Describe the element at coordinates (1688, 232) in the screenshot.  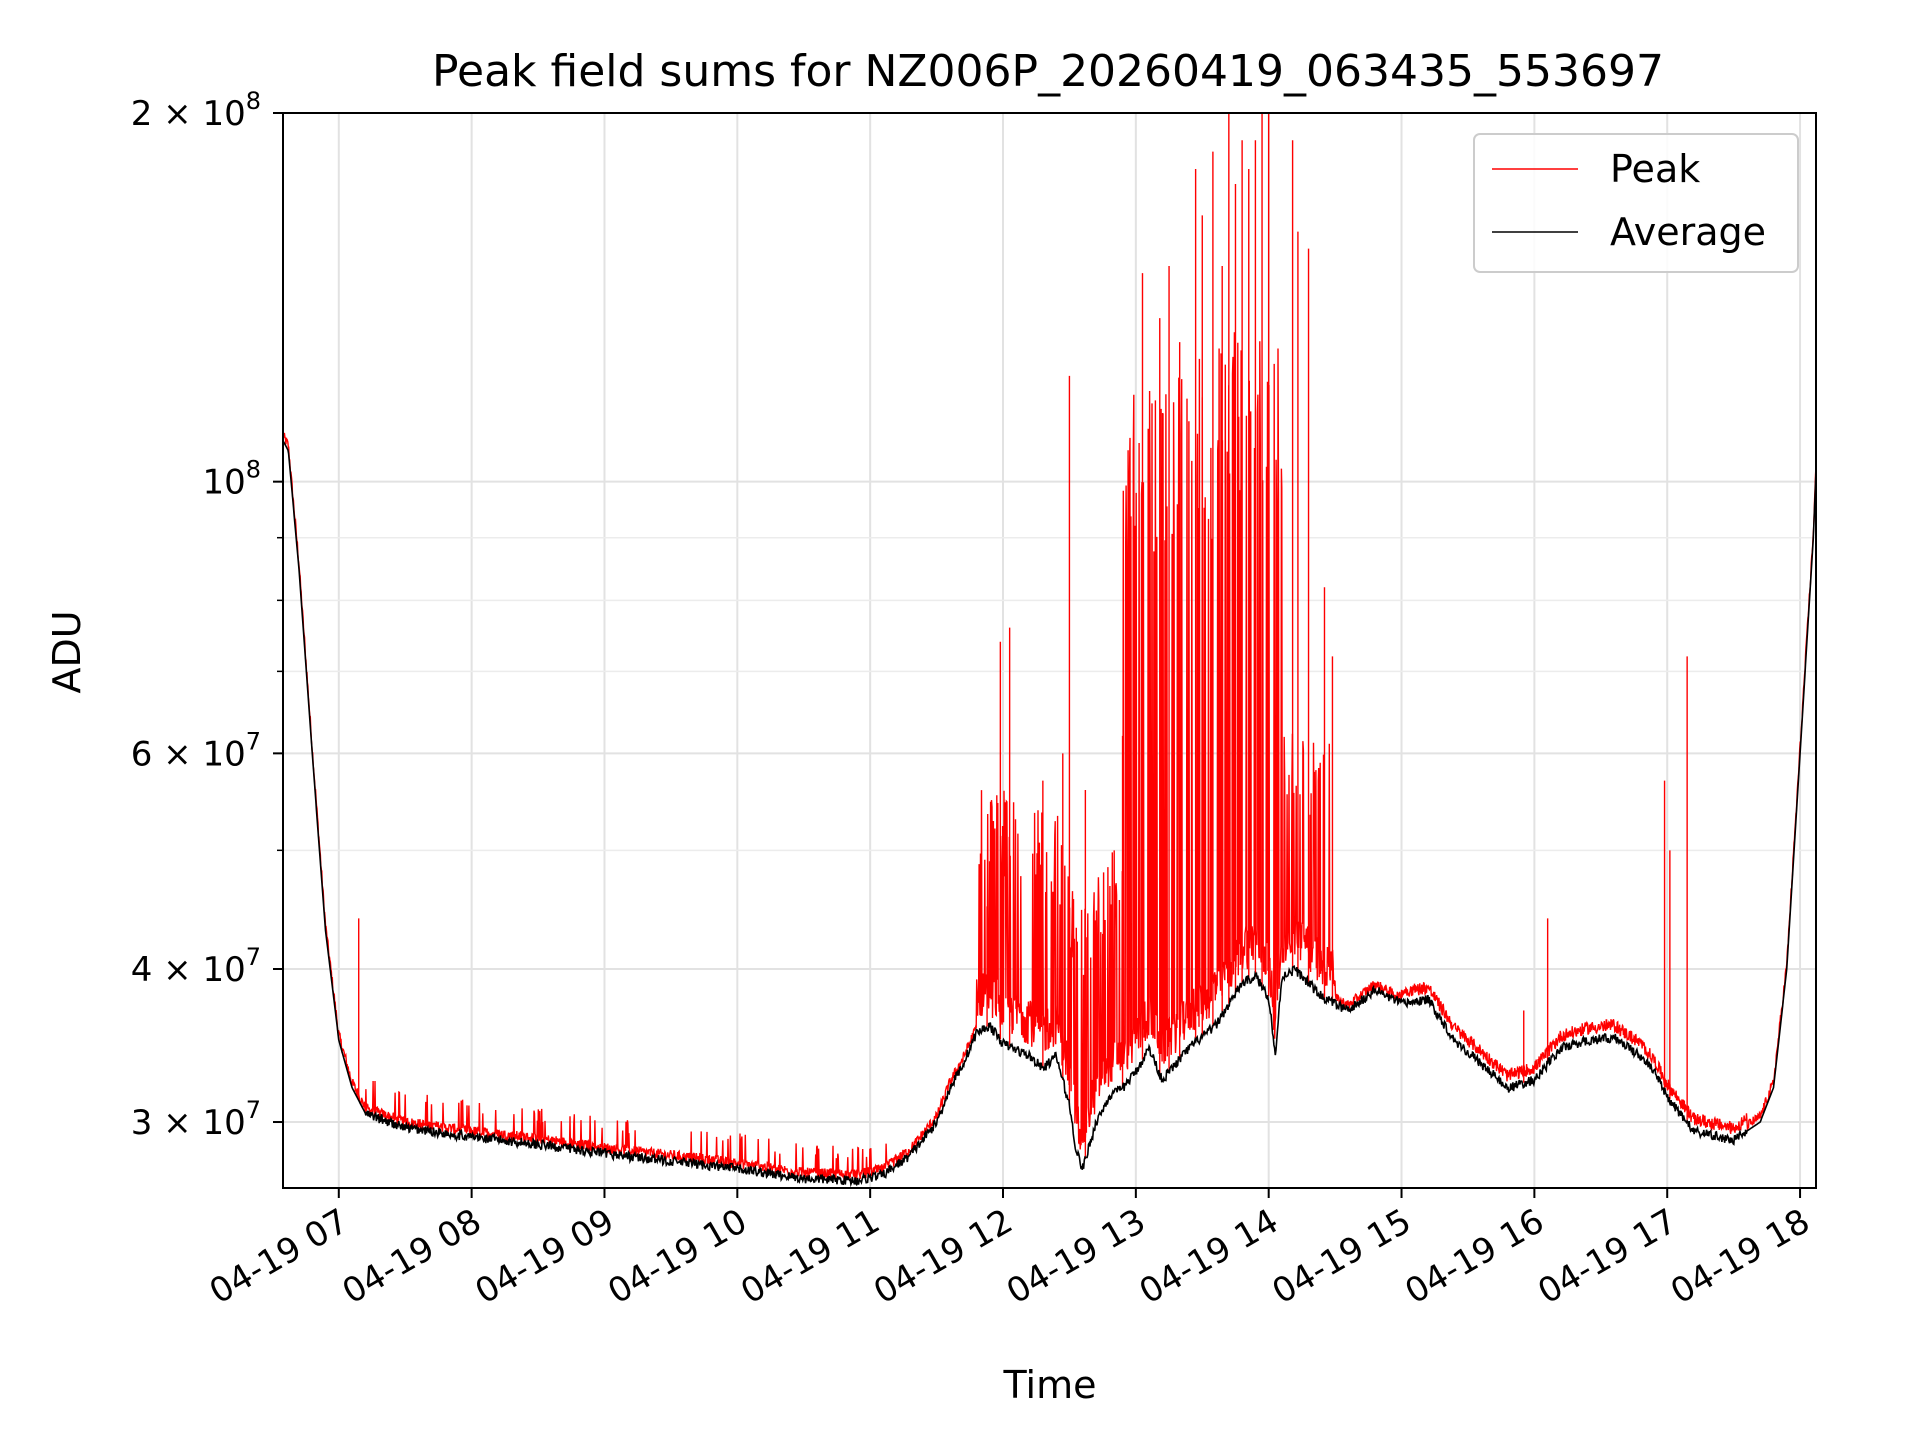
I see `legend-label-average: Average` at that location.